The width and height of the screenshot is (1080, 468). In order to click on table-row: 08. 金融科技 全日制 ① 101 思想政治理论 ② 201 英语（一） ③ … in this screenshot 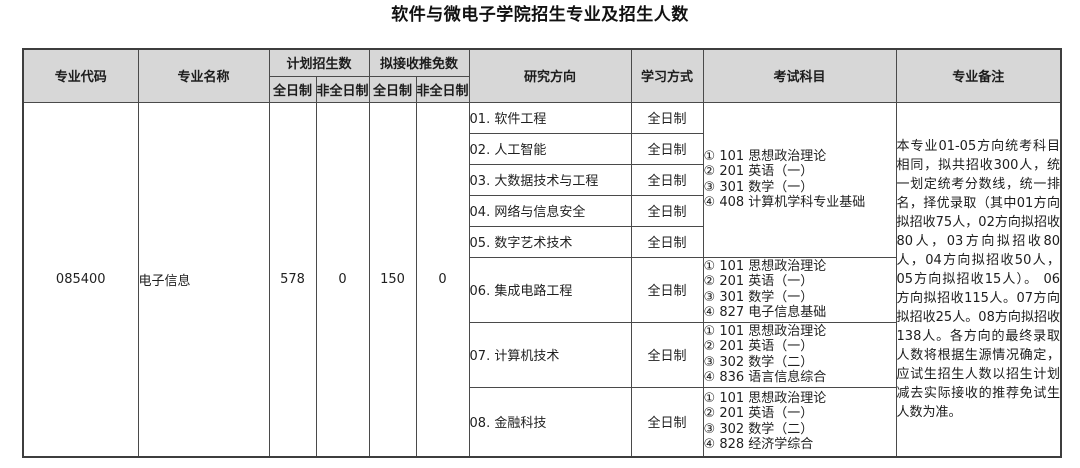, I will do `click(542, 422)`.